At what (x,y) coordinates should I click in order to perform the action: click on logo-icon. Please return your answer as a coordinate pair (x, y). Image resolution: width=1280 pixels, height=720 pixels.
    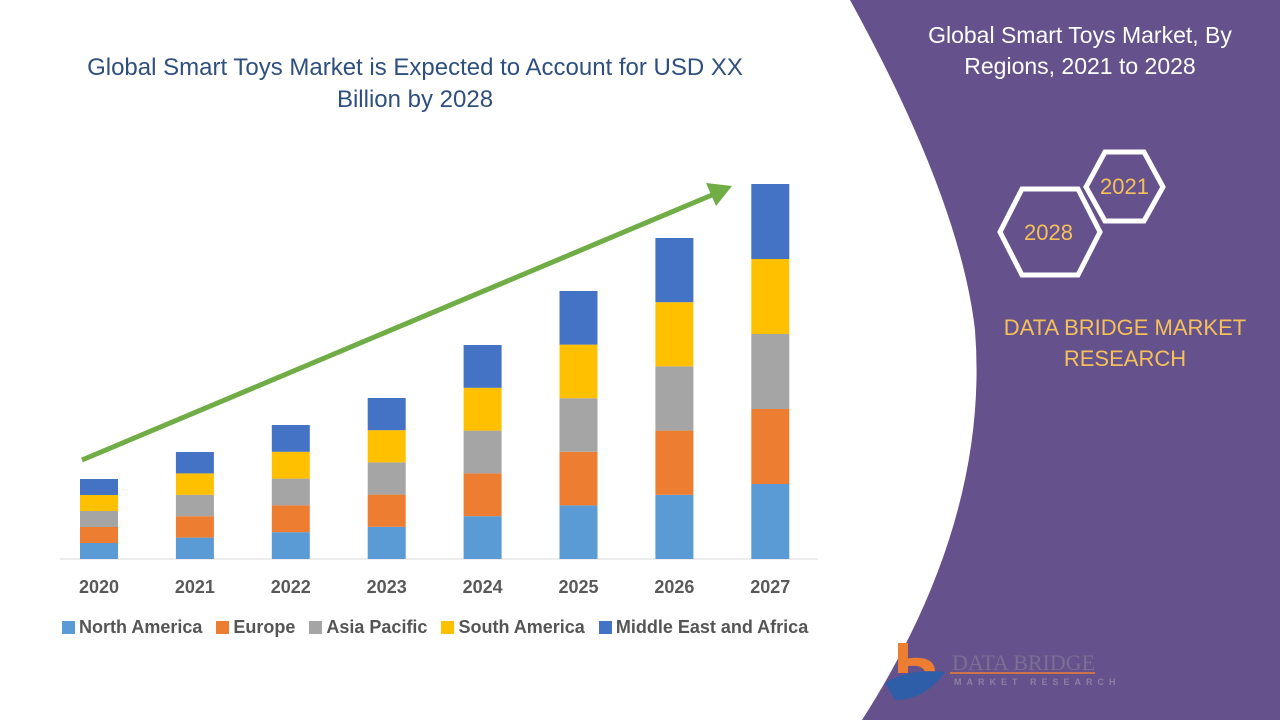
    Looking at the image, I should click on (915, 671).